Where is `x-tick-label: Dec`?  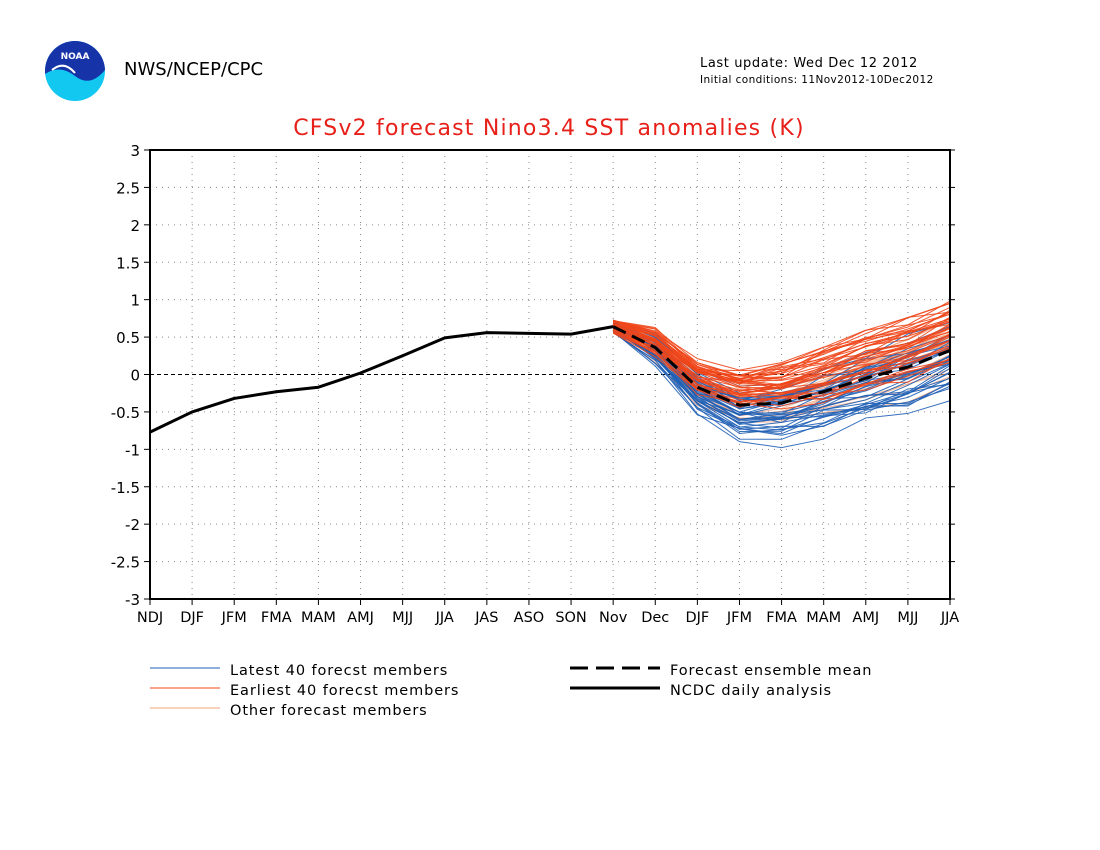
x-tick-label: Dec is located at coordinates (655, 618).